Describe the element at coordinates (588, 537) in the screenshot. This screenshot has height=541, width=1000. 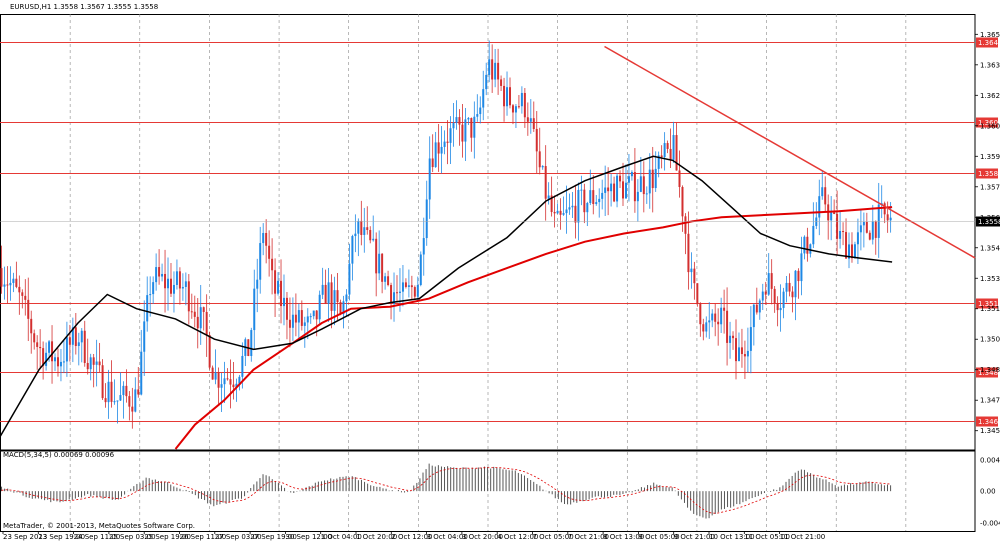
I see `time-tick-label: 7 Oct 21:00` at that location.